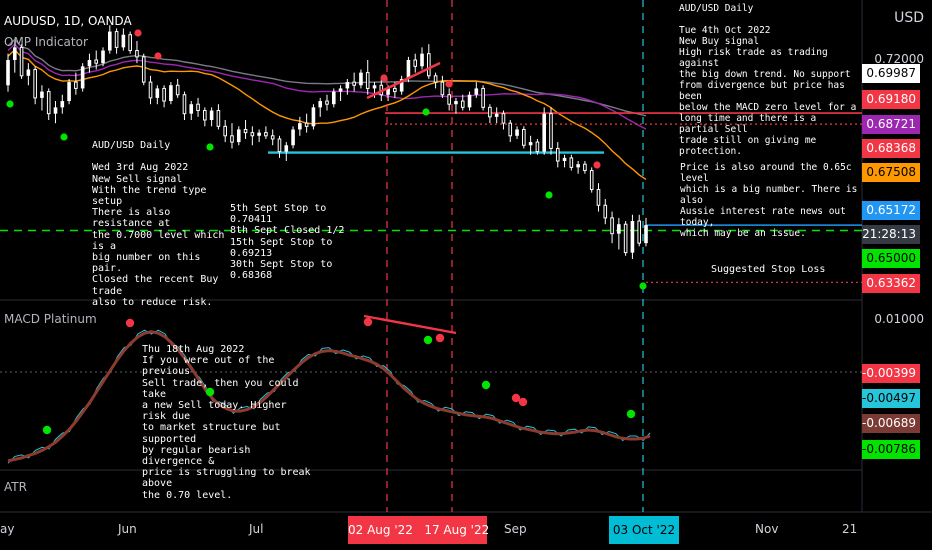 This screenshot has width=932, height=550. What do you see at coordinates (68, 21) in the screenshot?
I see `symbol-title: AUDUSD, 1D, OANDA` at bounding box center [68, 21].